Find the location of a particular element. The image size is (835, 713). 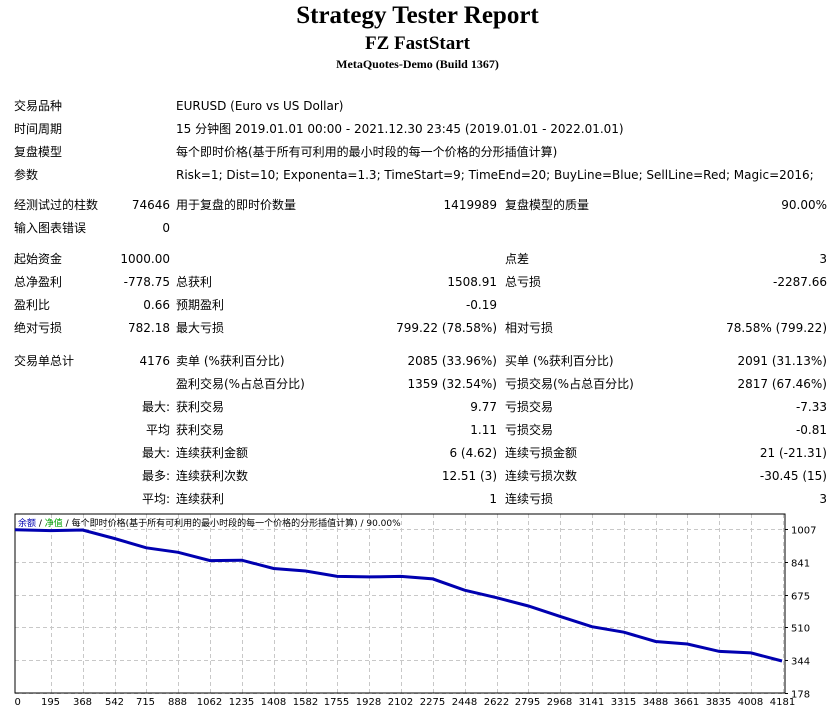

quality-value: 90.00% is located at coordinates (804, 205).